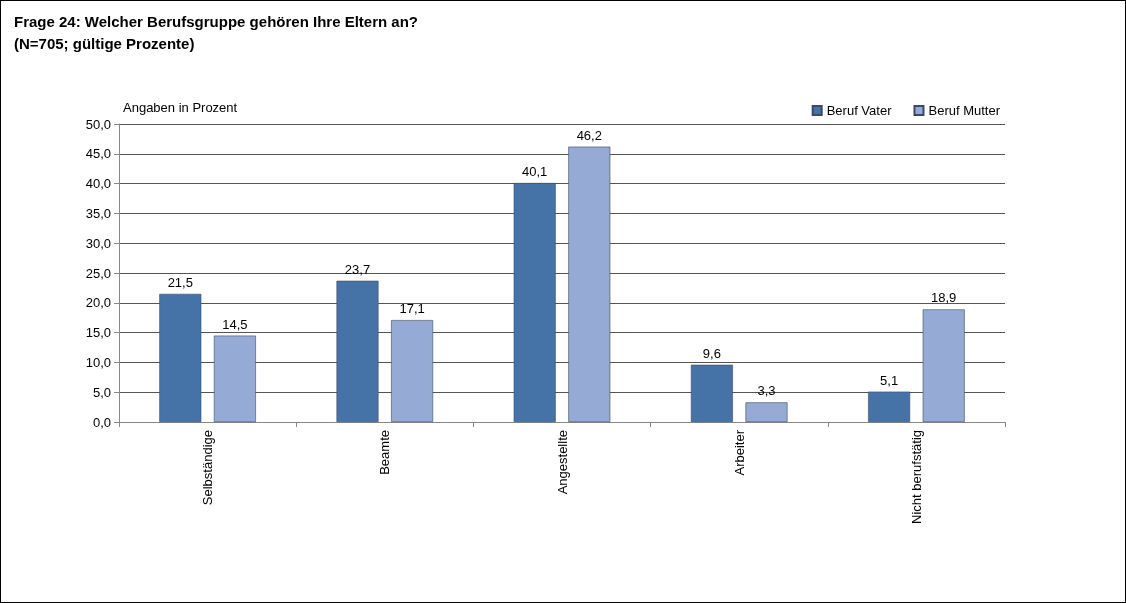 The width and height of the screenshot is (1126, 603). What do you see at coordinates (964, 110) in the screenshot?
I see `legend-label: Beruf Mutter` at bounding box center [964, 110].